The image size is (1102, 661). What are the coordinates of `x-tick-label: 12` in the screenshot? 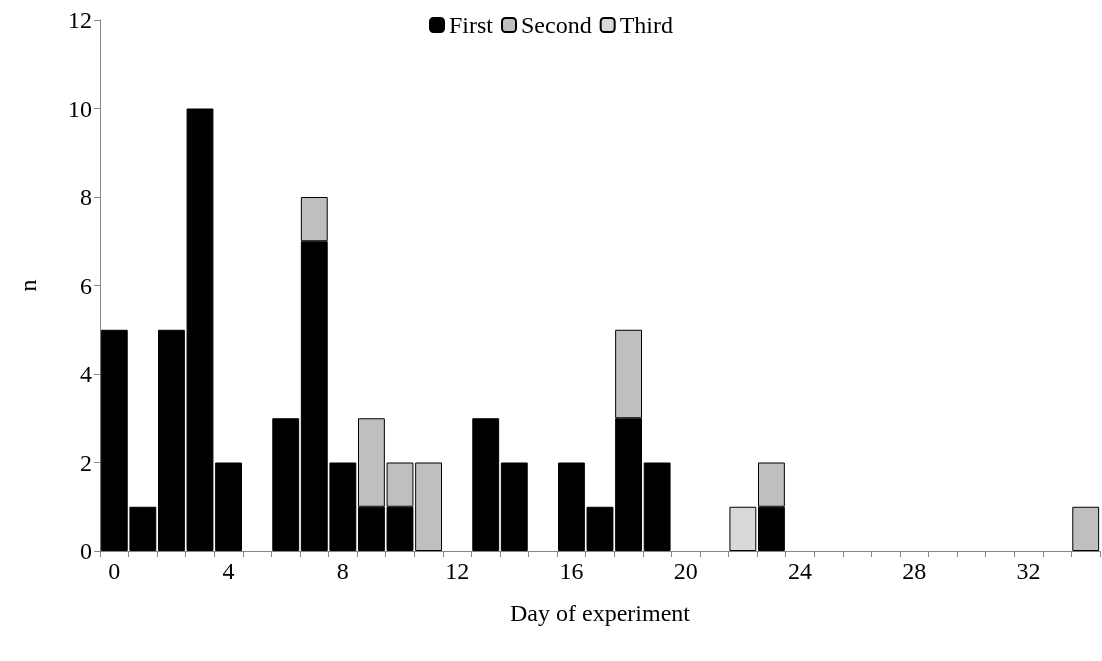 It's located at (457, 571).